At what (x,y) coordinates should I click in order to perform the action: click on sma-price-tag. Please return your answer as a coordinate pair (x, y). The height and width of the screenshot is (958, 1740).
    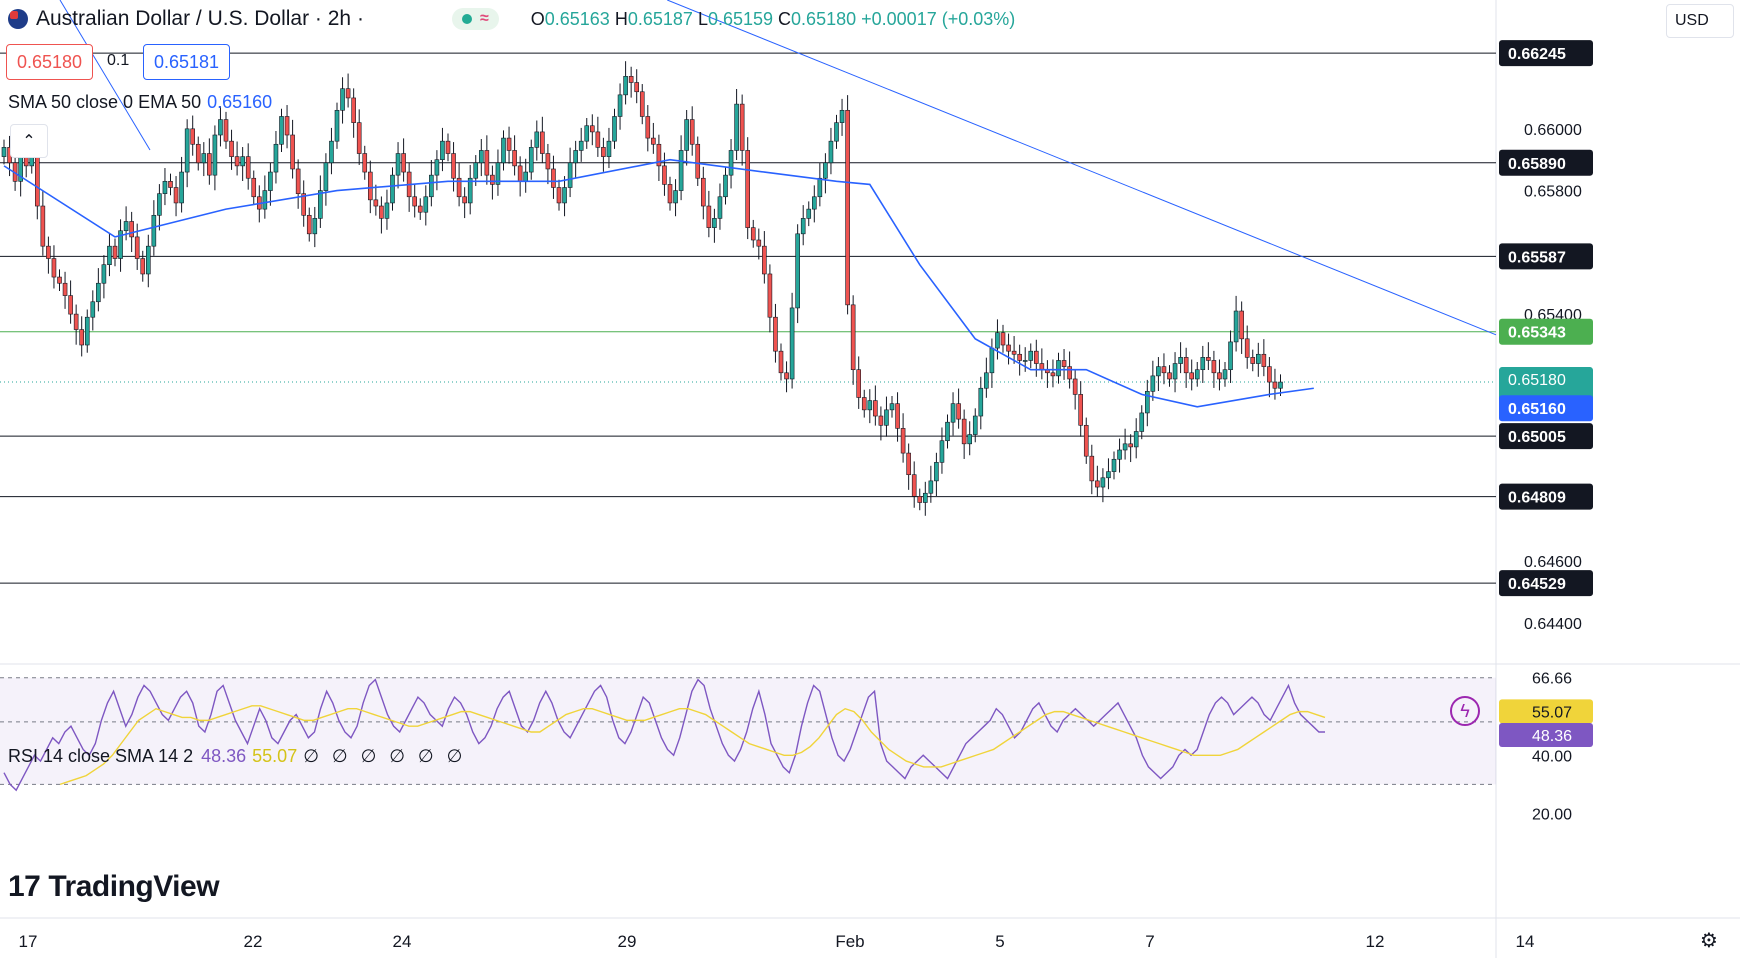
    Looking at the image, I should click on (1546, 408).